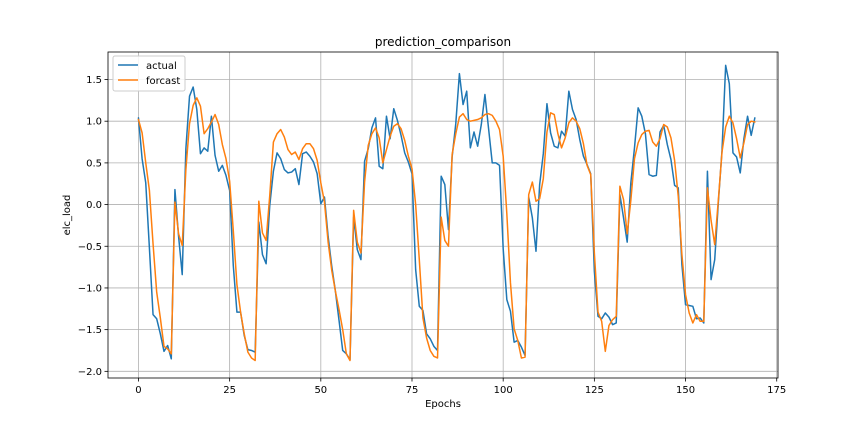 The width and height of the screenshot is (864, 432). What do you see at coordinates (594, 390) in the screenshot?
I see `x-tick-label: 125` at bounding box center [594, 390].